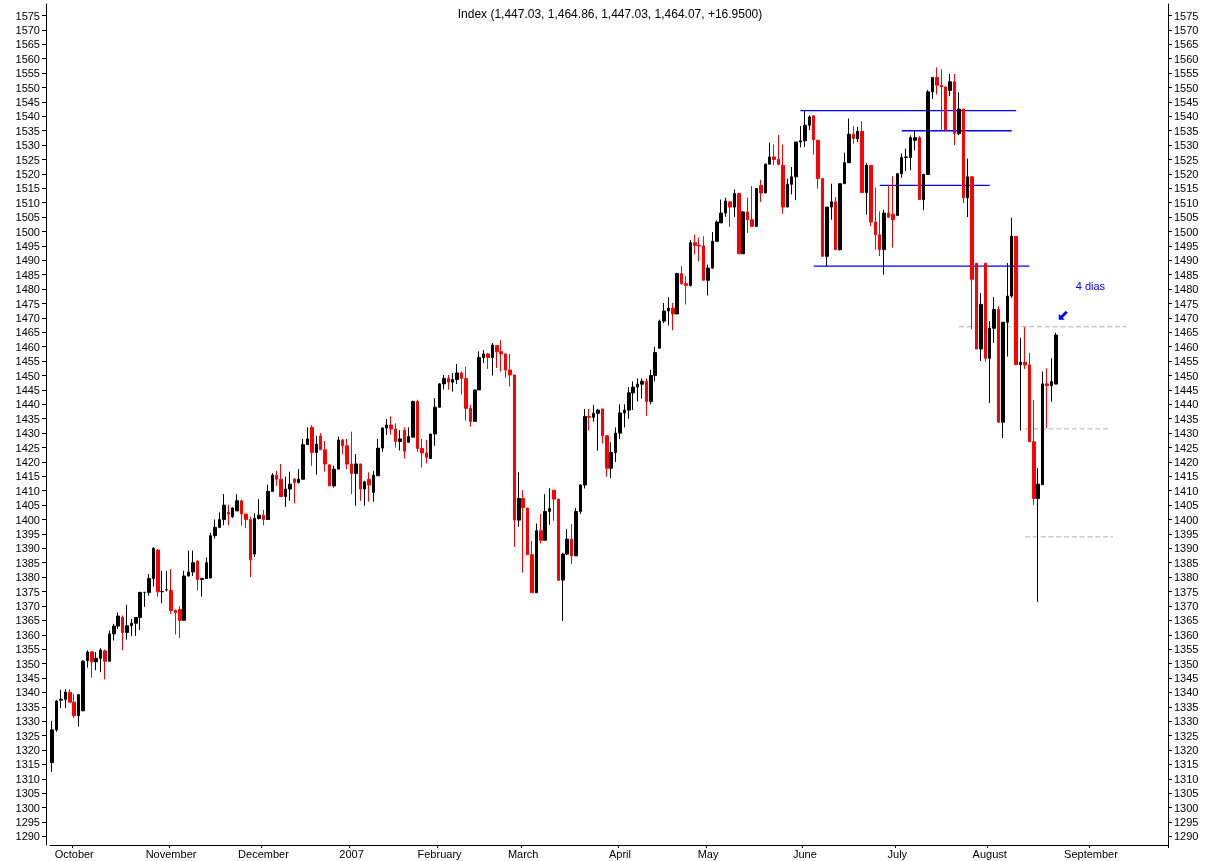 The image size is (1220, 861). What do you see at coordinates (1186, 289) in the screenshot?
I see `y2-tick-label: 1480` at bounding box center [1186, 289].